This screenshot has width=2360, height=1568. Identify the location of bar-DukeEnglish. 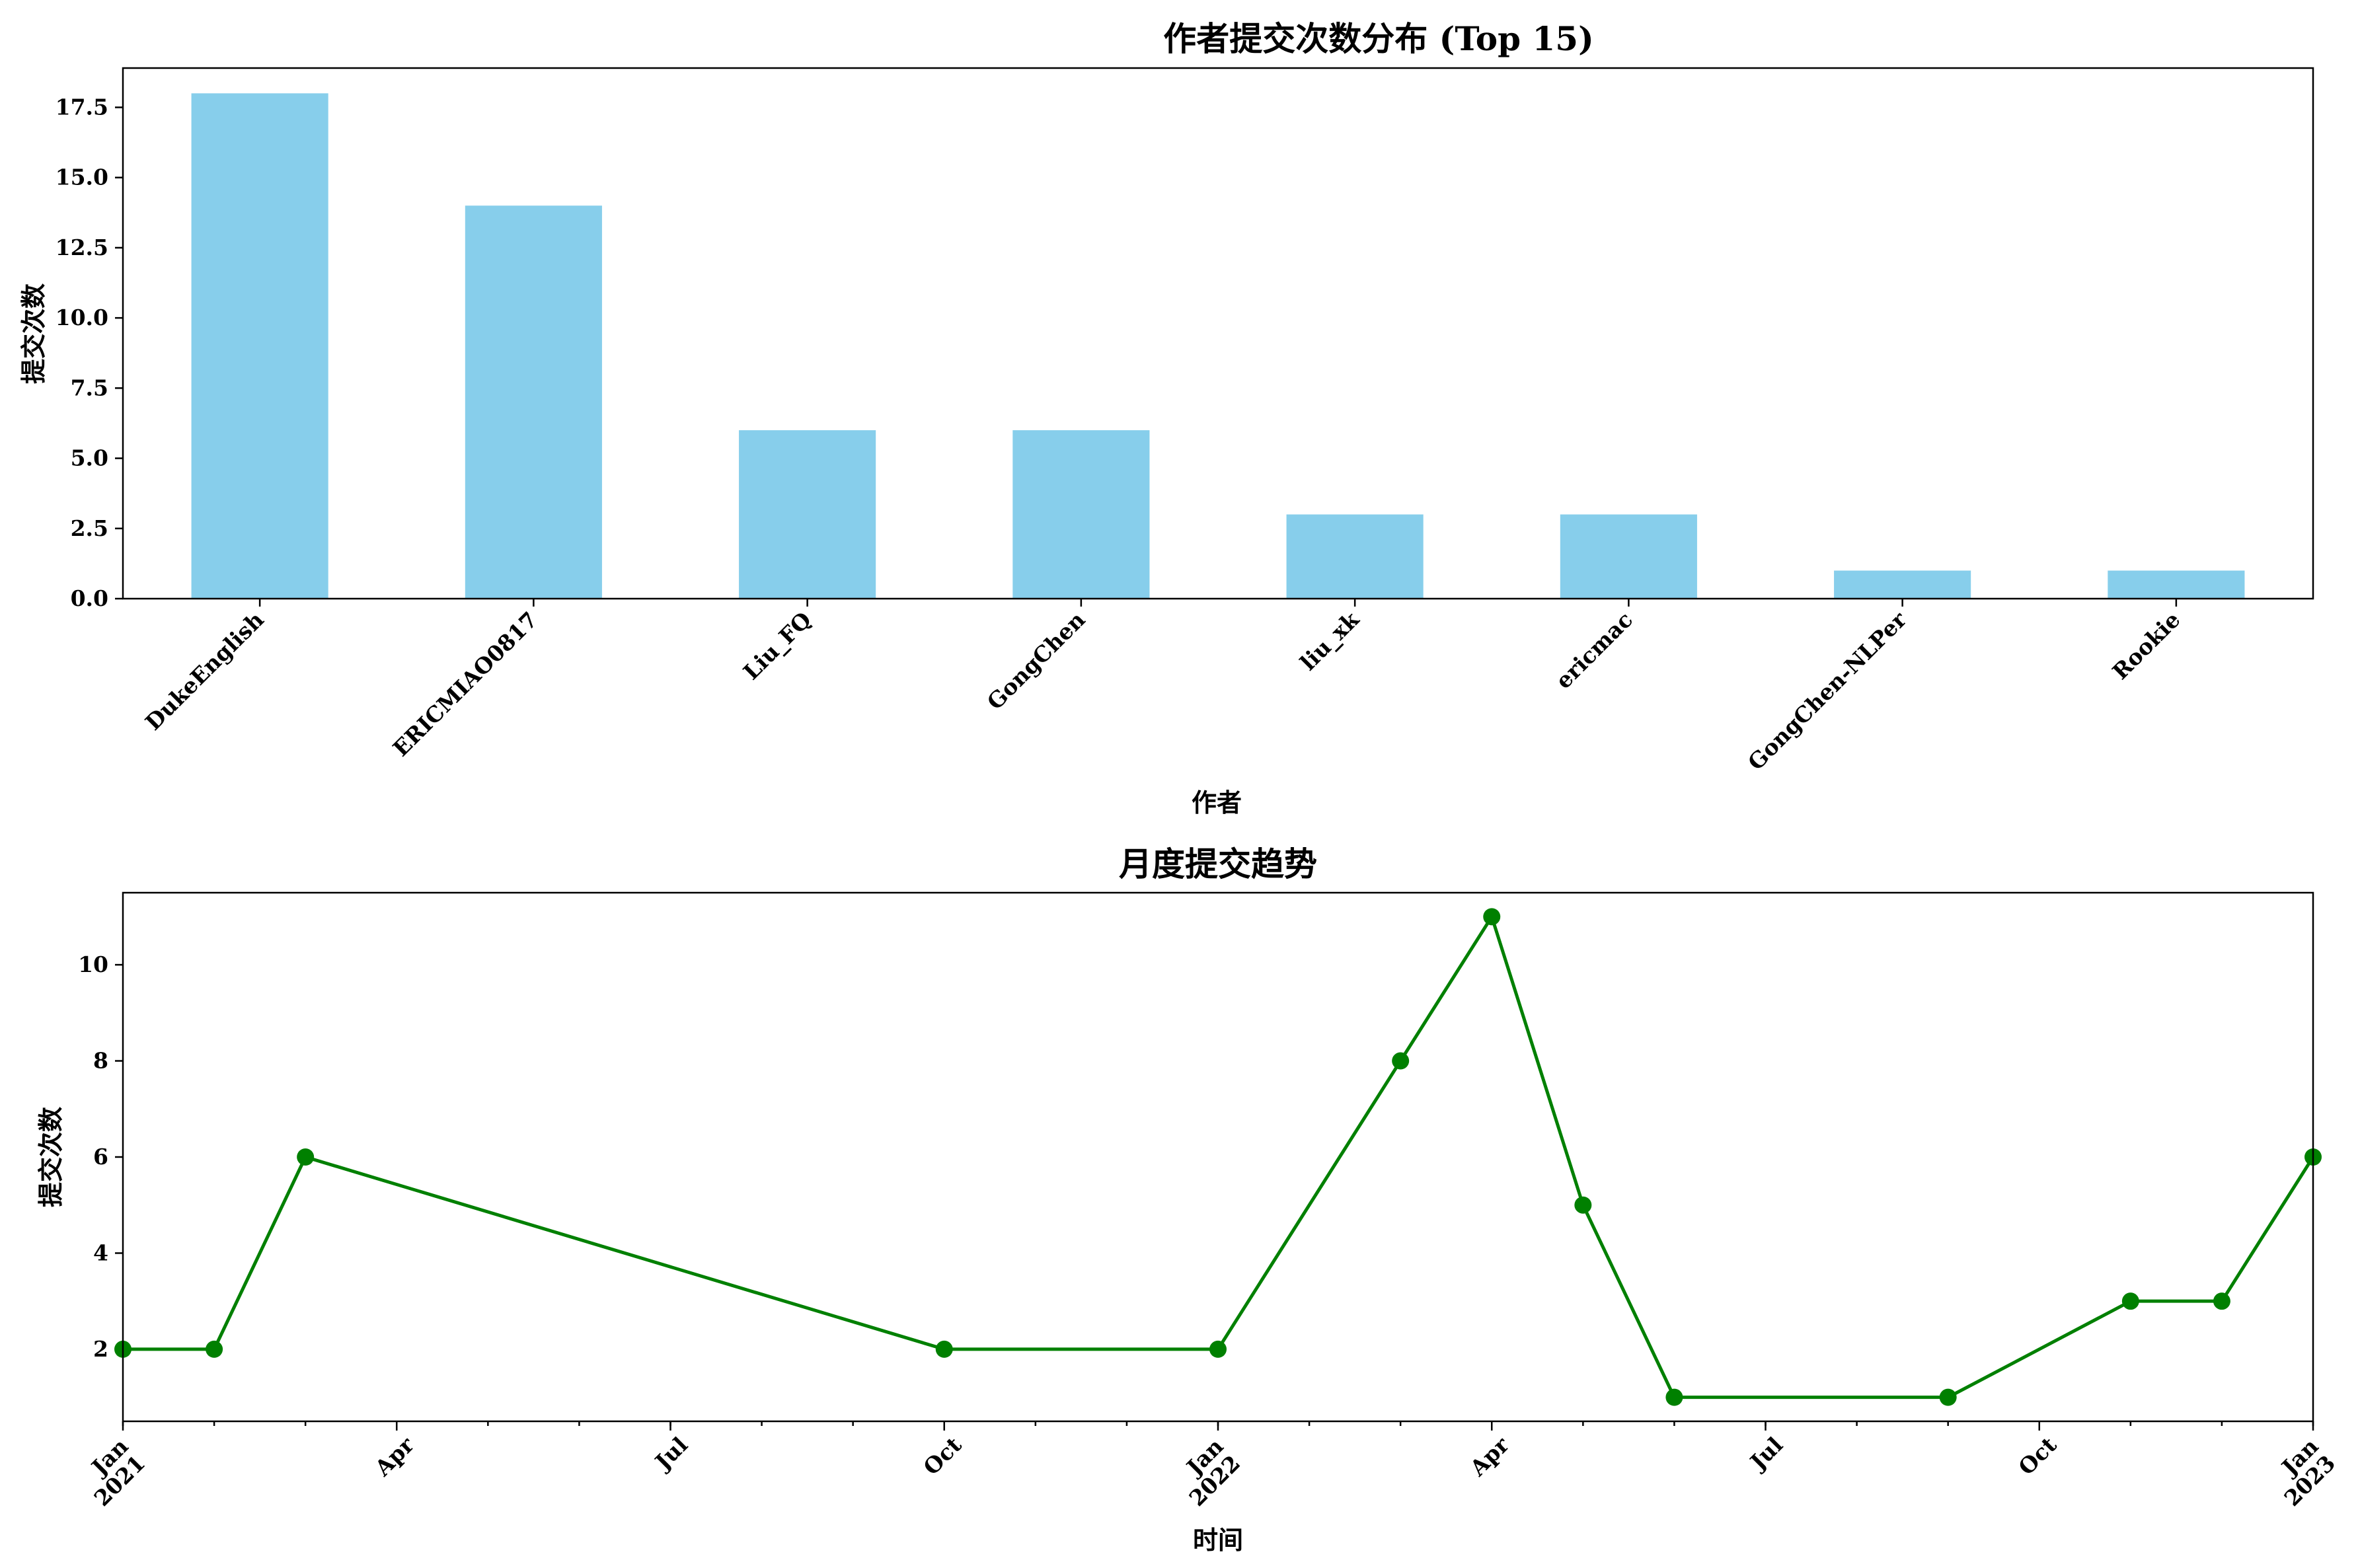
(259, 346).